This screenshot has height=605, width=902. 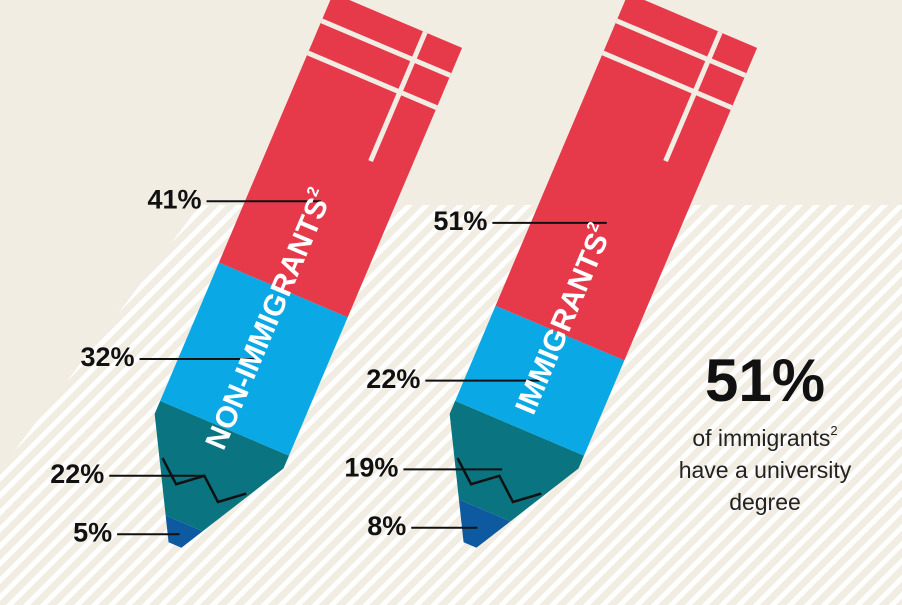 I want to click on footnote-marker: 2, so click(x=833, y=430).